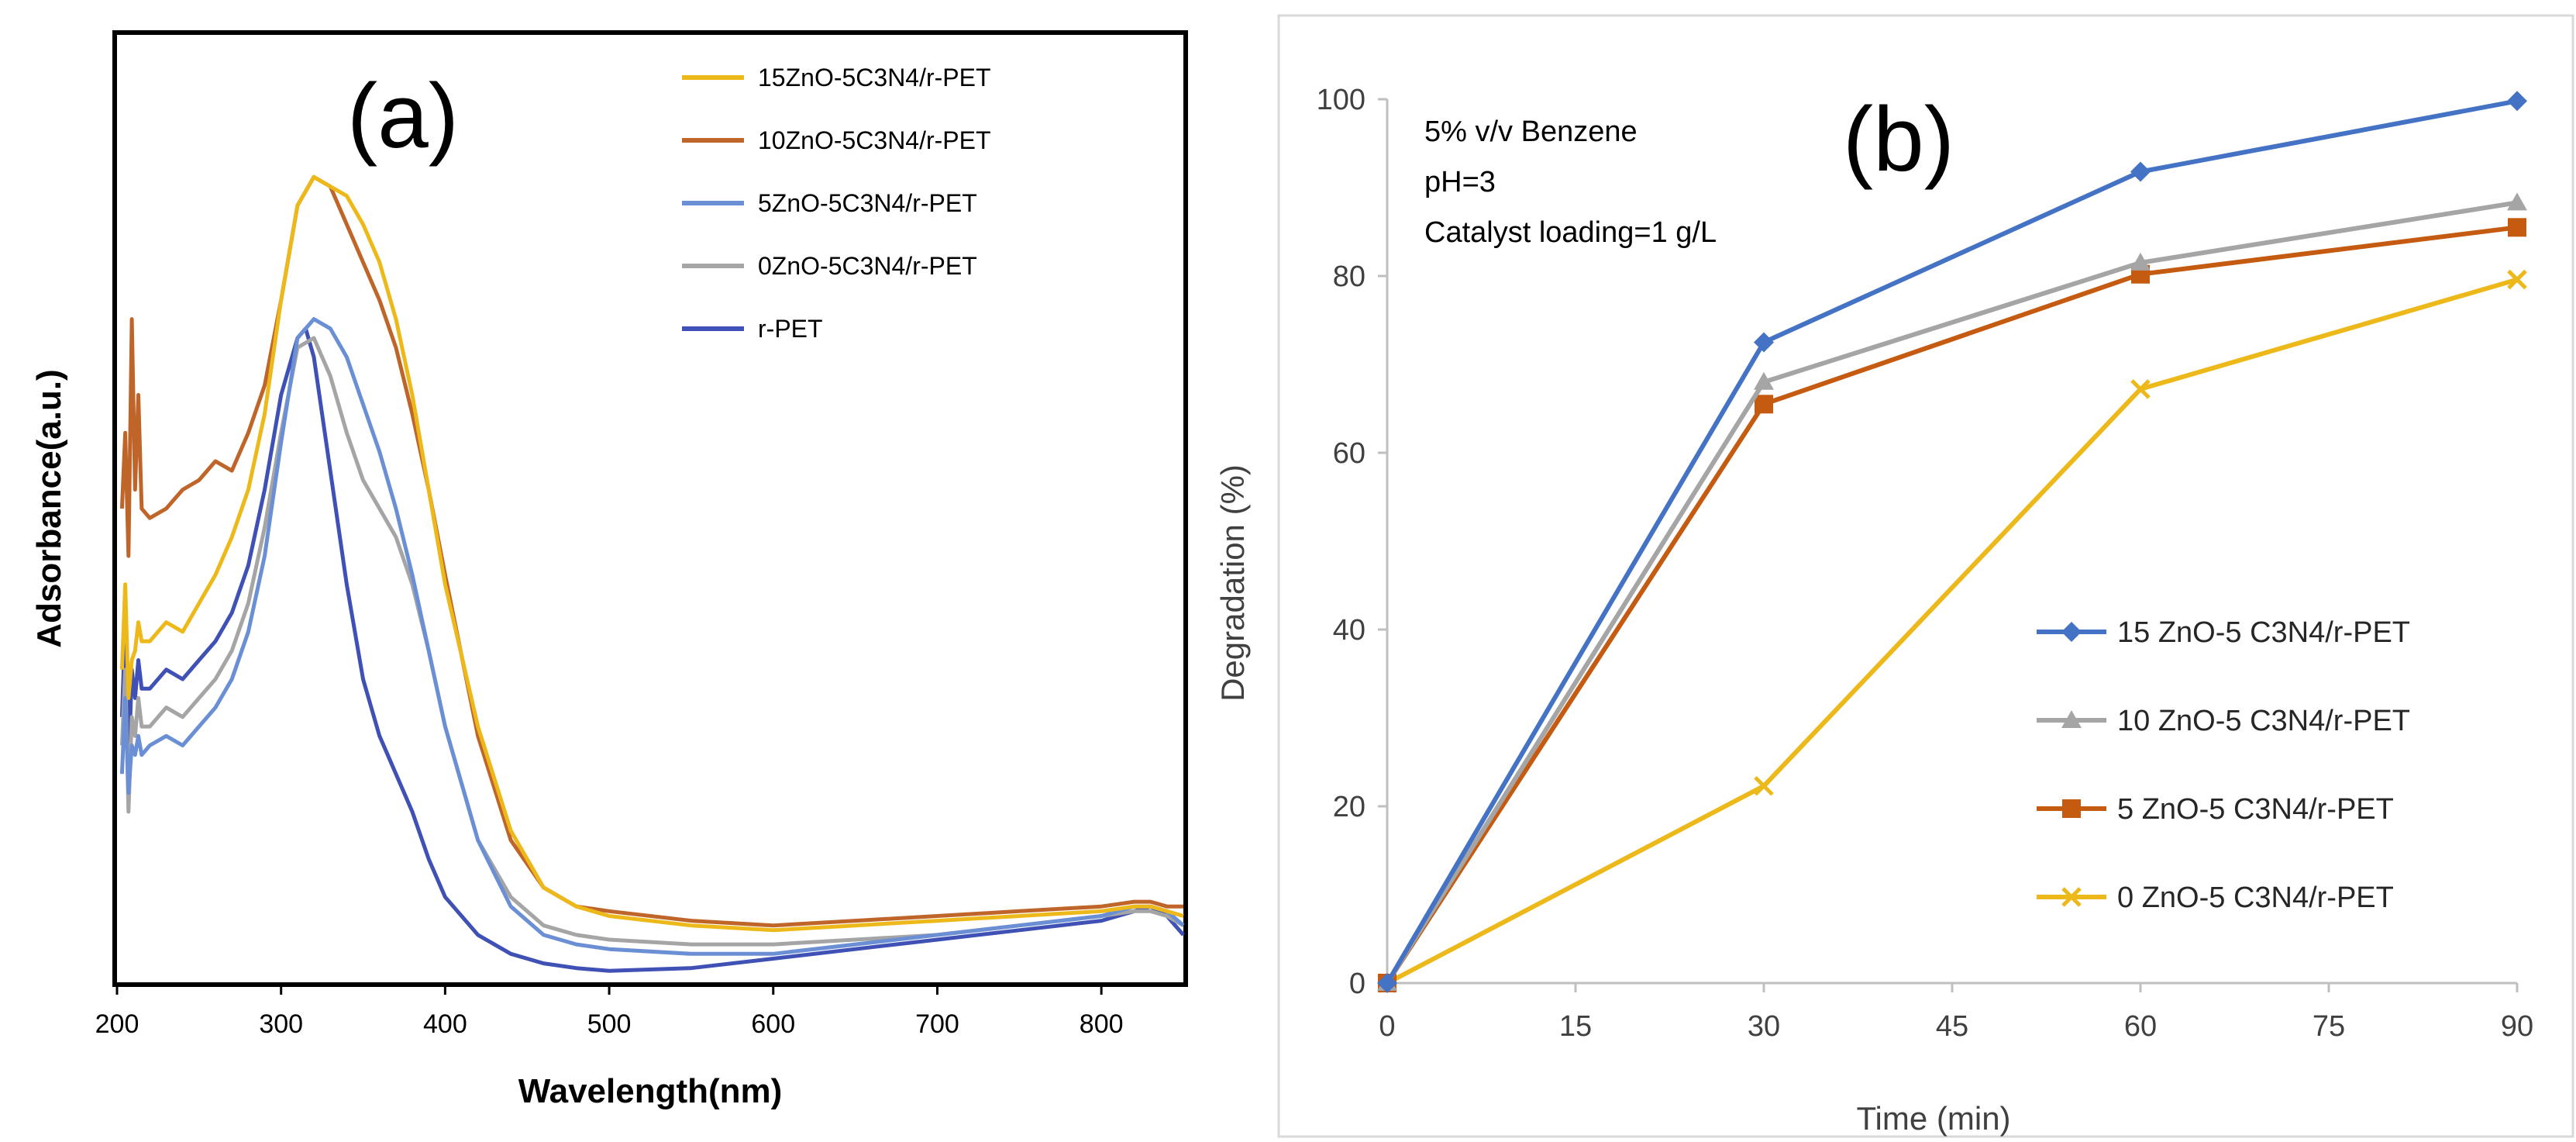 The height and width of the screenshot is (1142, 2576). What do you see at coordinates (1349, 630) in the screenshot?
I see `panel-b-y-tick-label: 40` at bounding box center [1349, 630].